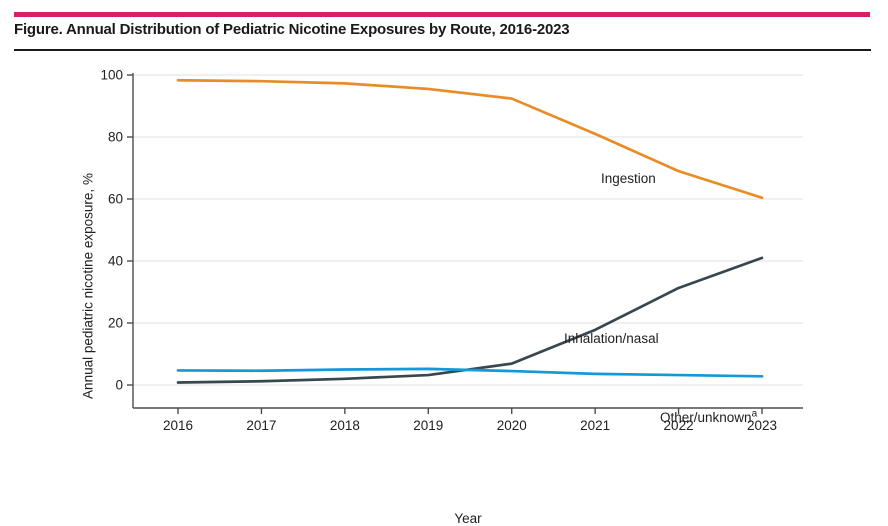 The width and height of the screenshot is (888, 526). Describe the element at coordinates (468, 518) in the screenshot. I see `x-axis-title: Year` at that location.